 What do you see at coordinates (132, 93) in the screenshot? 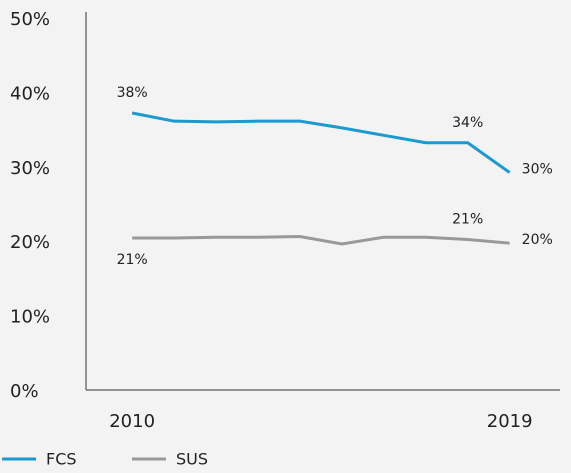
I see `data-label: 38%` at bounding box center [132, 93].